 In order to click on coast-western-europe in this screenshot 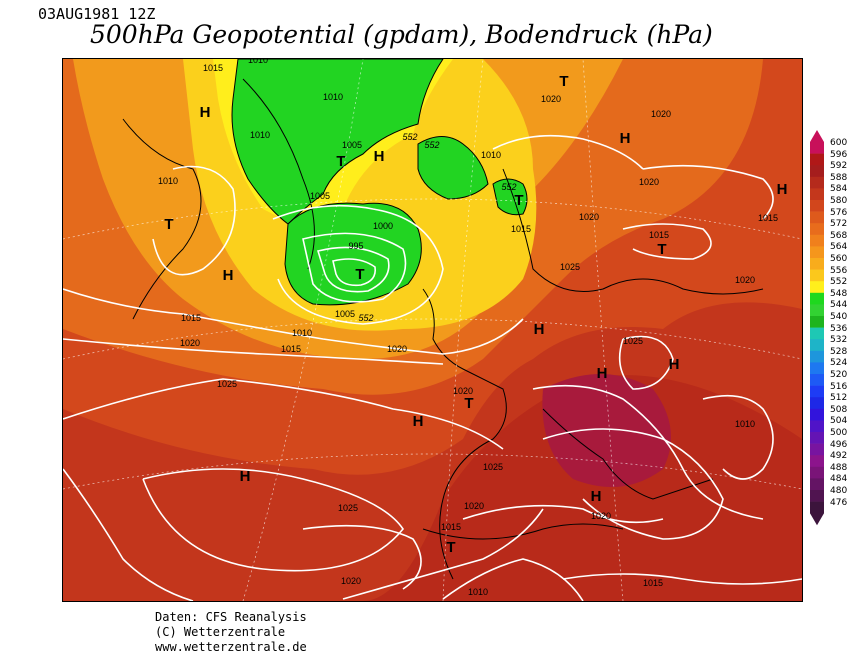, I will do `click(464, 434)`.